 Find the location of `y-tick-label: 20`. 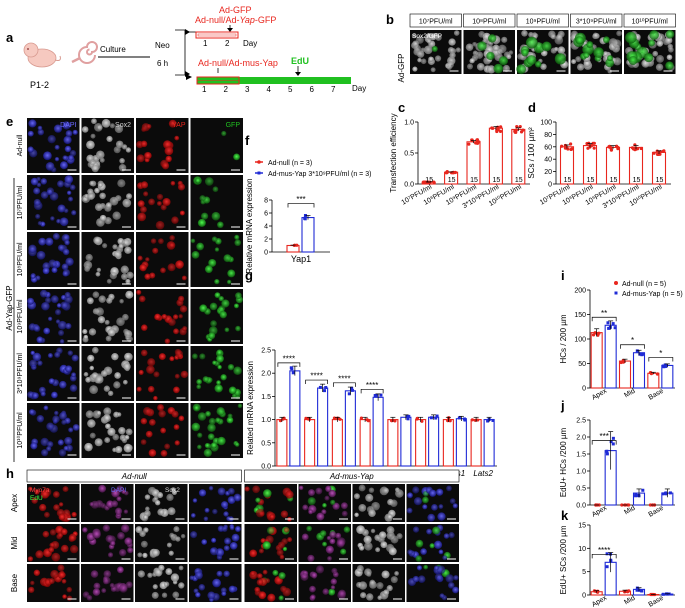

y-tick-label: 20 is located at coordinates (548, 172).